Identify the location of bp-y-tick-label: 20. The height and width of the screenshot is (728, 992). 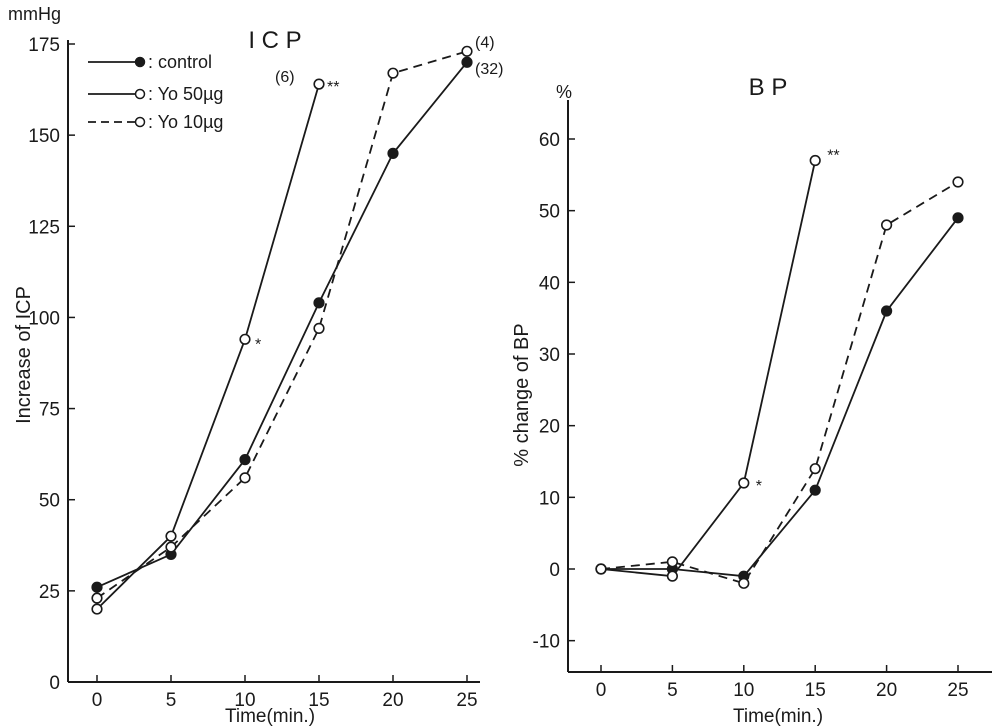
(549, 427).